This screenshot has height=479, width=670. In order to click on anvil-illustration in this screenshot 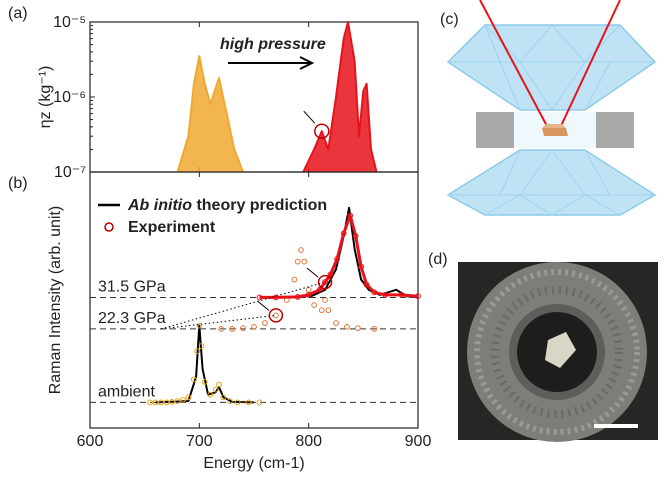, I will do `click(551, 108)`.